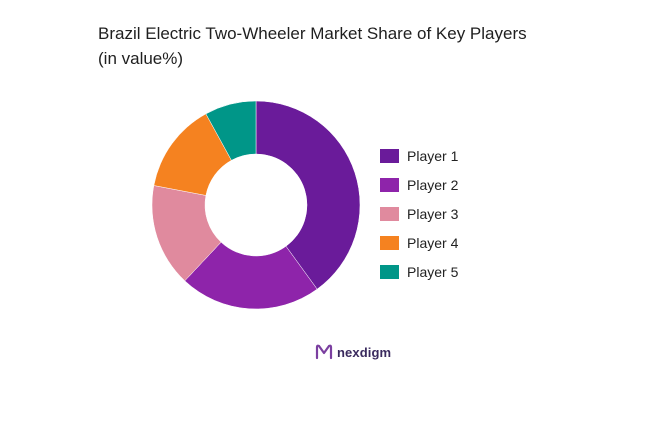  Describe the element at coordinates (433, 213) in the screenshot. I see `legend-label-3: Player 3` at that location.